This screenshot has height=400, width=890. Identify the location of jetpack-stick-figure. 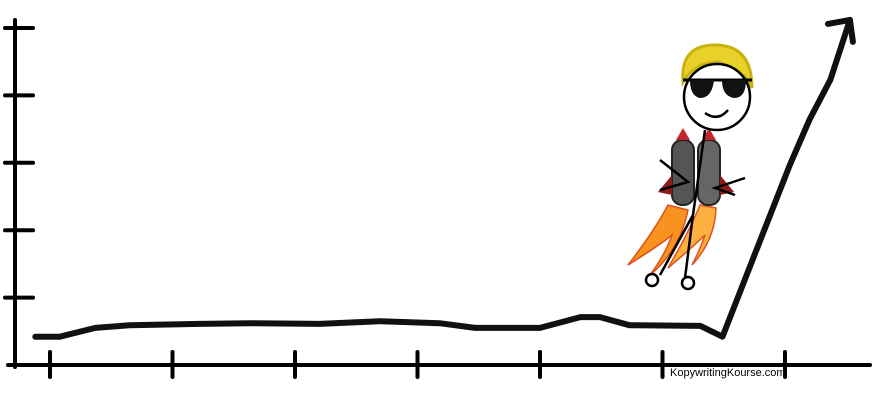
(690, 167).